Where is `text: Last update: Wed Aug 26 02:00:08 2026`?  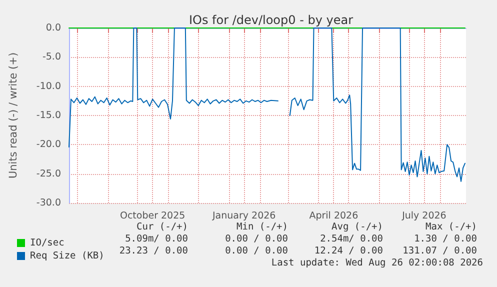
text: Last update: Wed Aug 26 02:00:08 2026 is located at coordinates (377, 263).